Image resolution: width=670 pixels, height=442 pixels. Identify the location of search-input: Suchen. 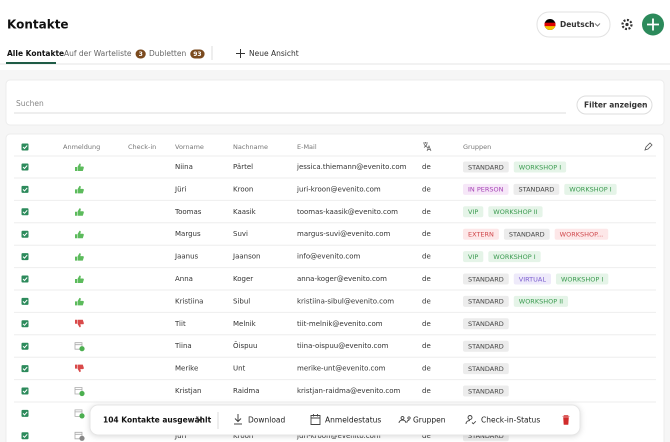
(30, 103).